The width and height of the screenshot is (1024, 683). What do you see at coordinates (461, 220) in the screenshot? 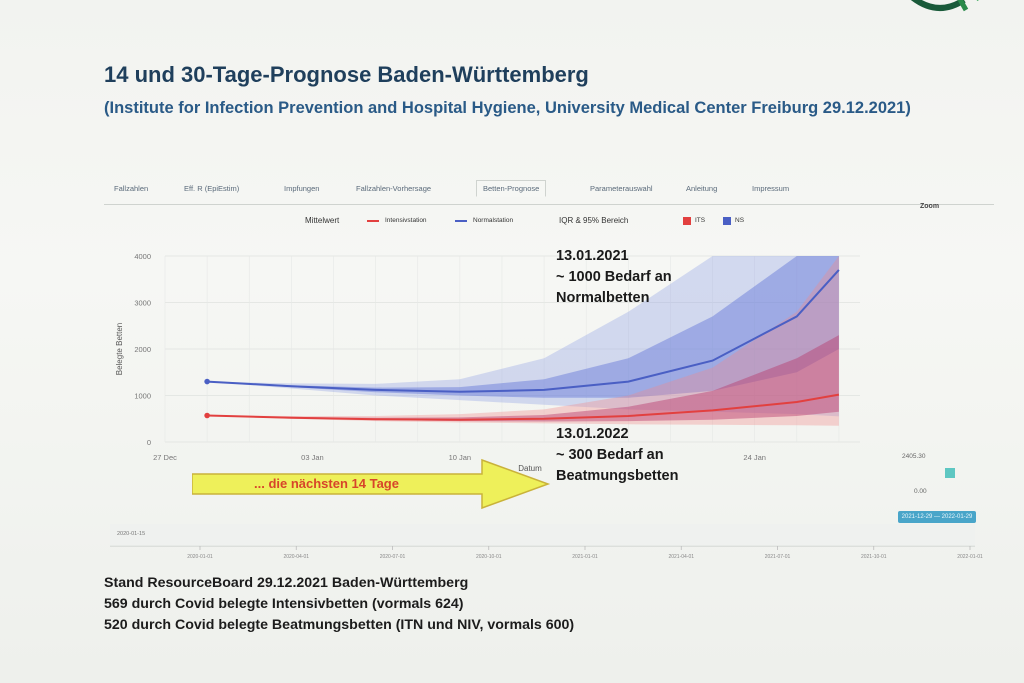
I see `legend-normal-line` at bounding box center [461, 220].